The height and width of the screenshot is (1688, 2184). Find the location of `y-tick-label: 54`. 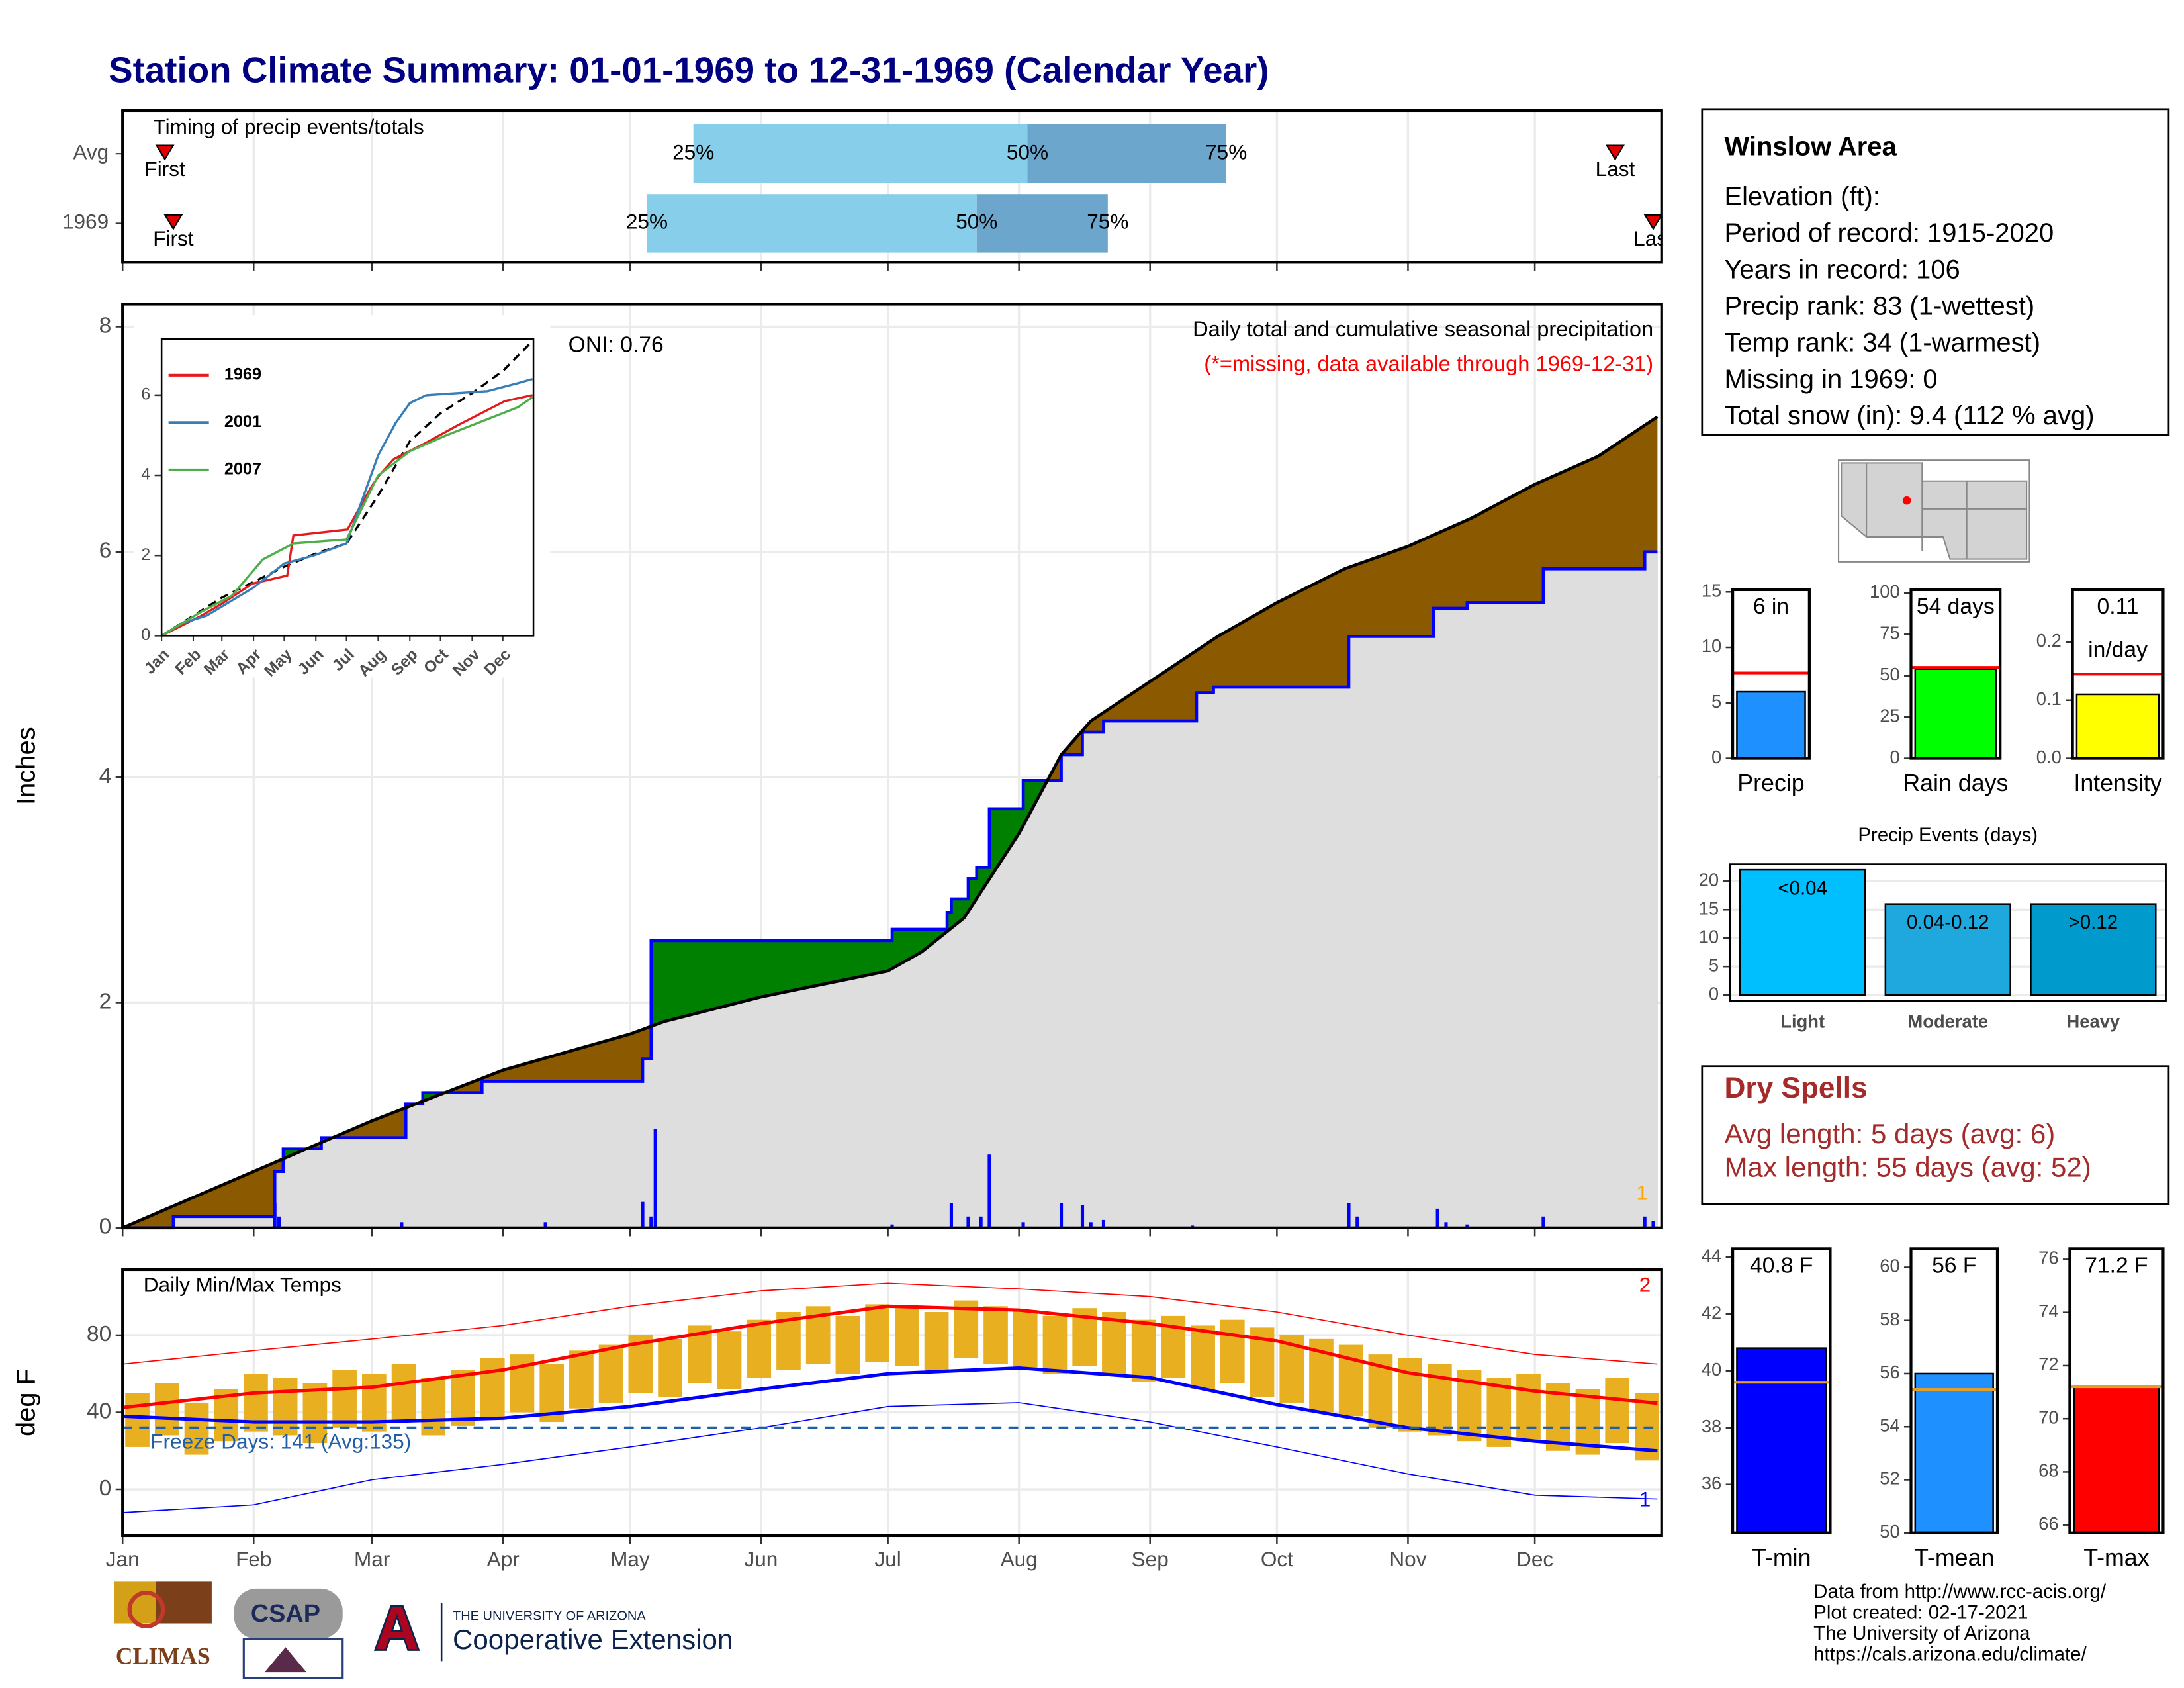

y-tick-label: 54 is located at coordinates (1889, 1425).